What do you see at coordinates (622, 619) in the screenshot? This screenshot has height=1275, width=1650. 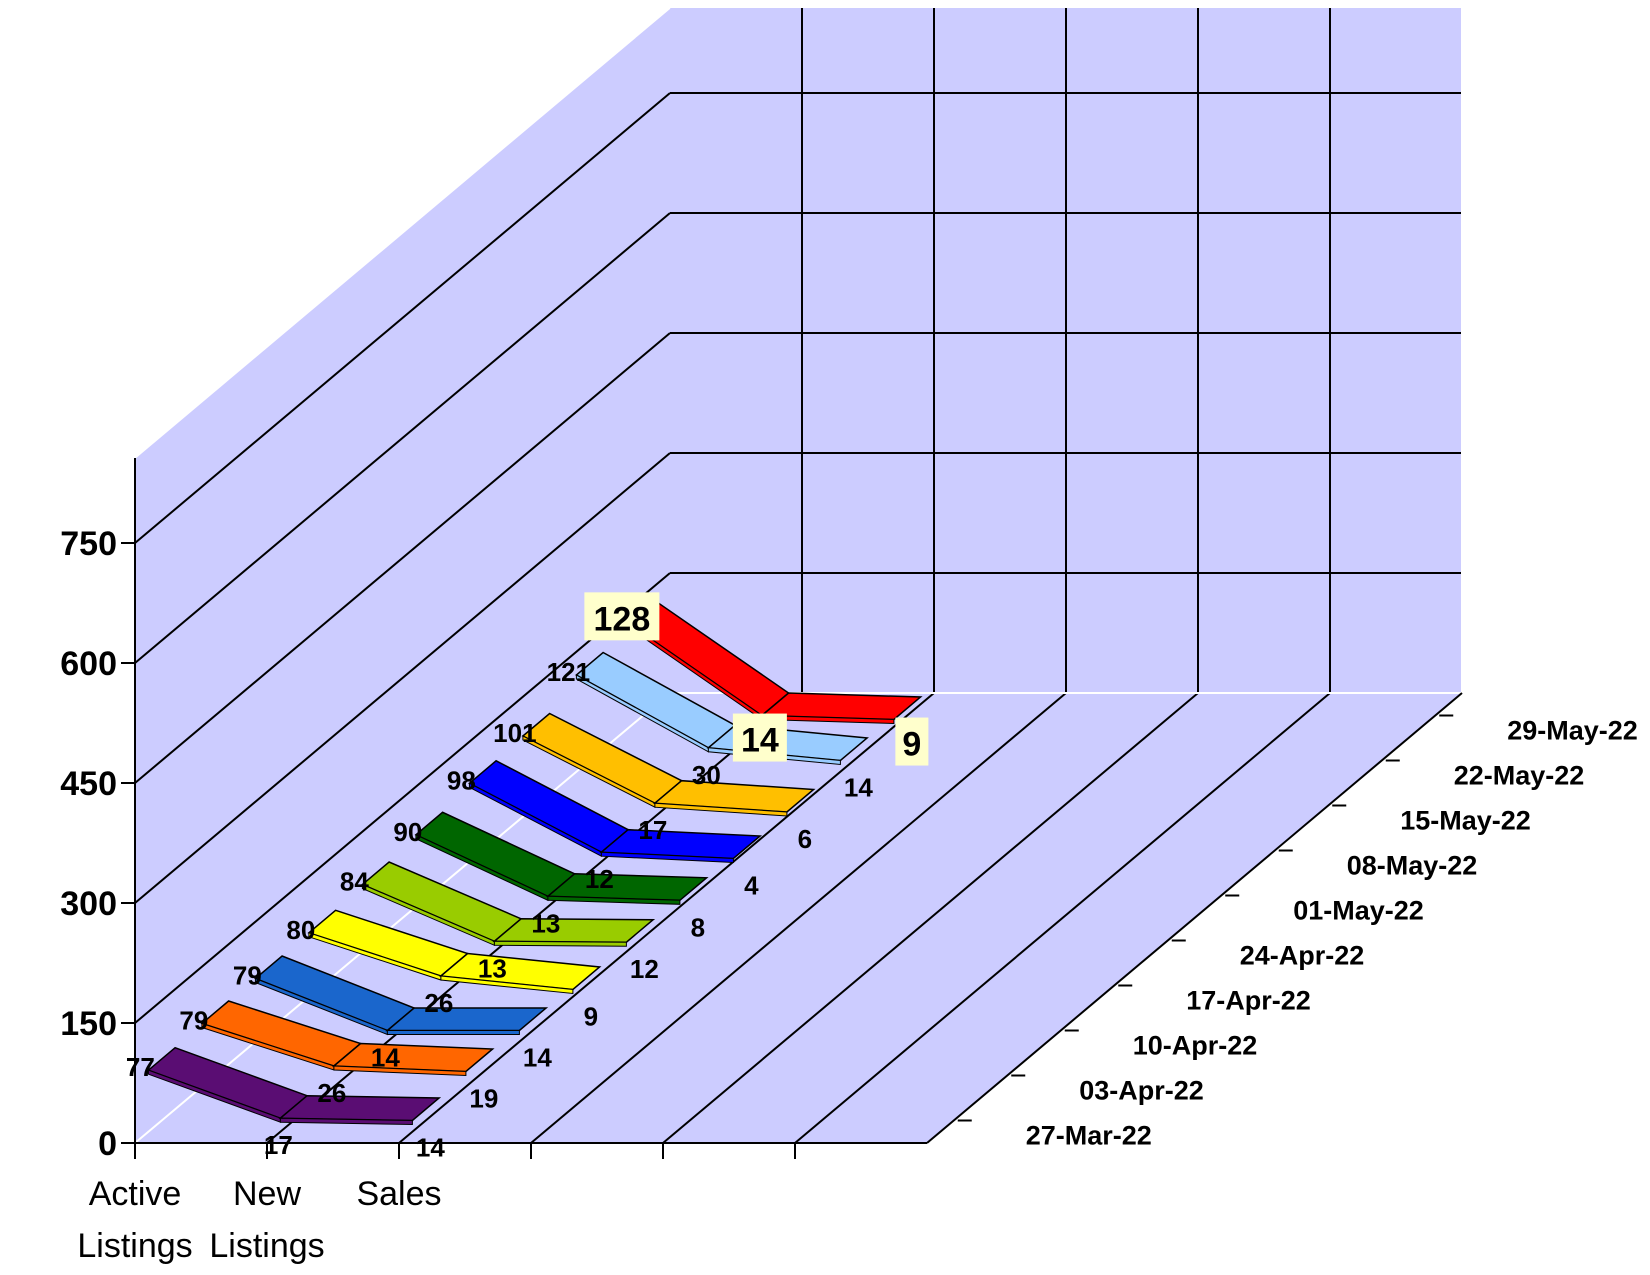 I see `value-label: 128` at bounding box center [622, 619].